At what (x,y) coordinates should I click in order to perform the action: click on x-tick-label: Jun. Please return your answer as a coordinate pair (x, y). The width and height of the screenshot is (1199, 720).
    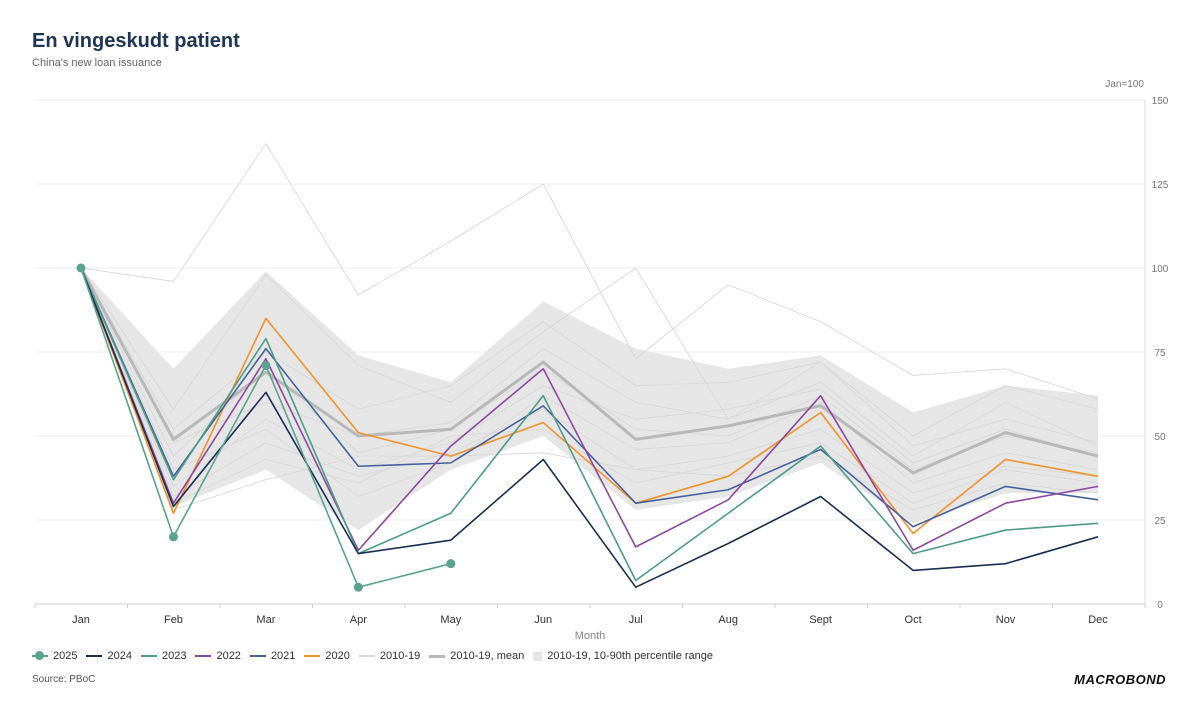
    Looking at the image, I should click on (543, 620).